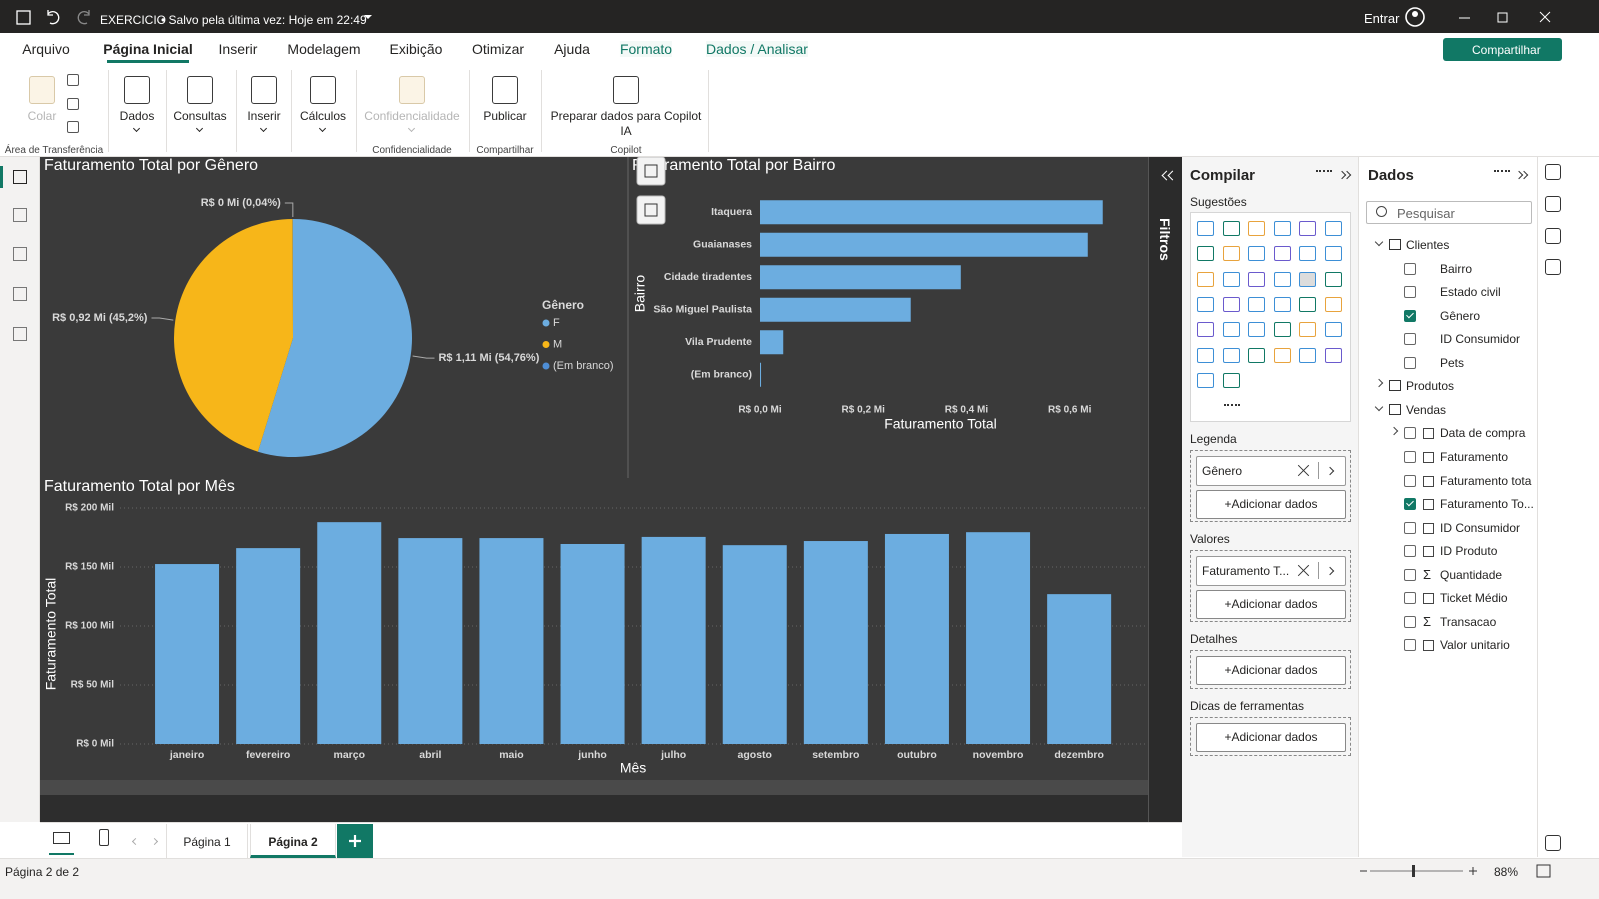 Image resolution: width=1599 pixels, height=899 pixels. I want to click on field-name: Pets, so click(1452, 362).